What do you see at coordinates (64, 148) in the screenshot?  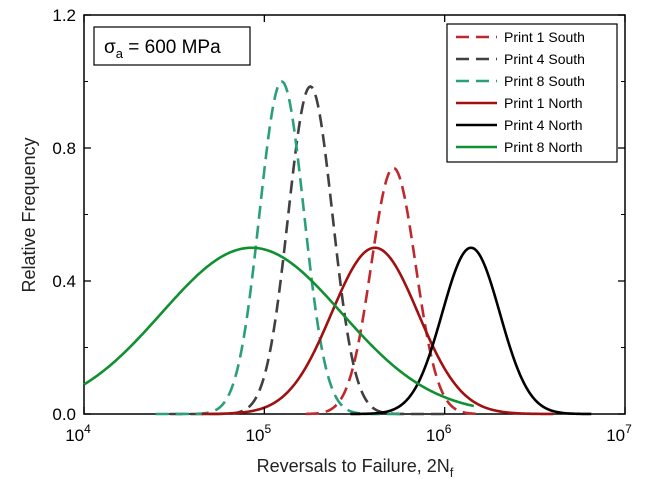 I see `y-tick-label: 0.8` at bounding box center [64, 148].